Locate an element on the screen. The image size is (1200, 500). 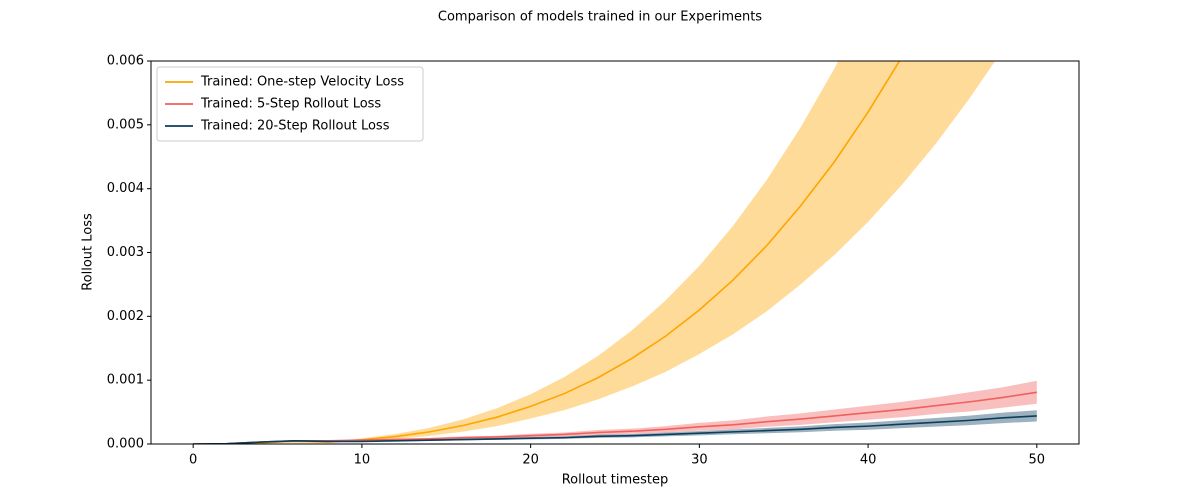
confidence-band is located at coordinates (615, 427).